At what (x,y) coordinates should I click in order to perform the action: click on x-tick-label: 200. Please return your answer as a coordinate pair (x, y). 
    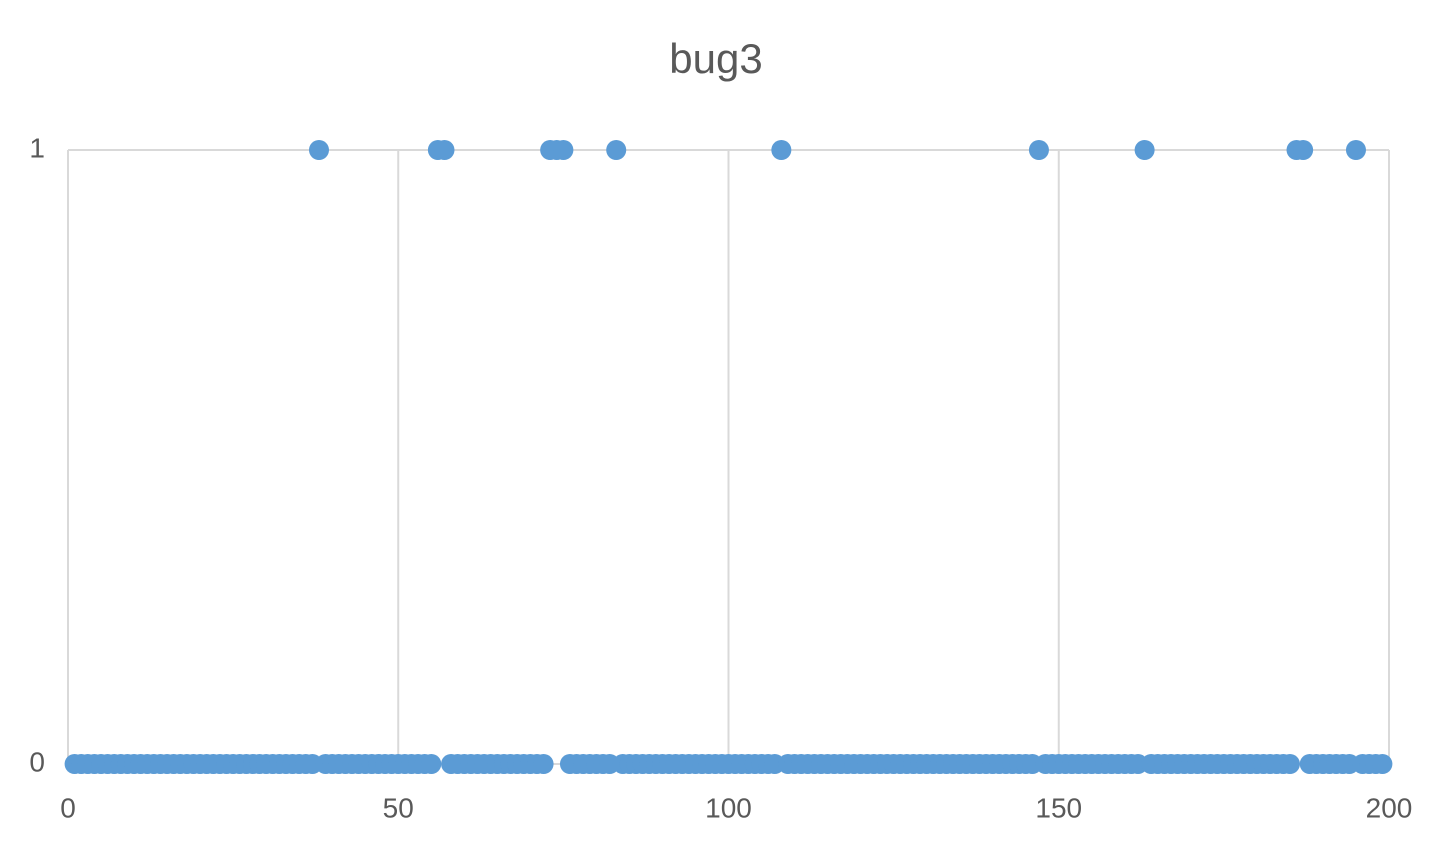
    Looking at the image, I should click on (1389, 807).